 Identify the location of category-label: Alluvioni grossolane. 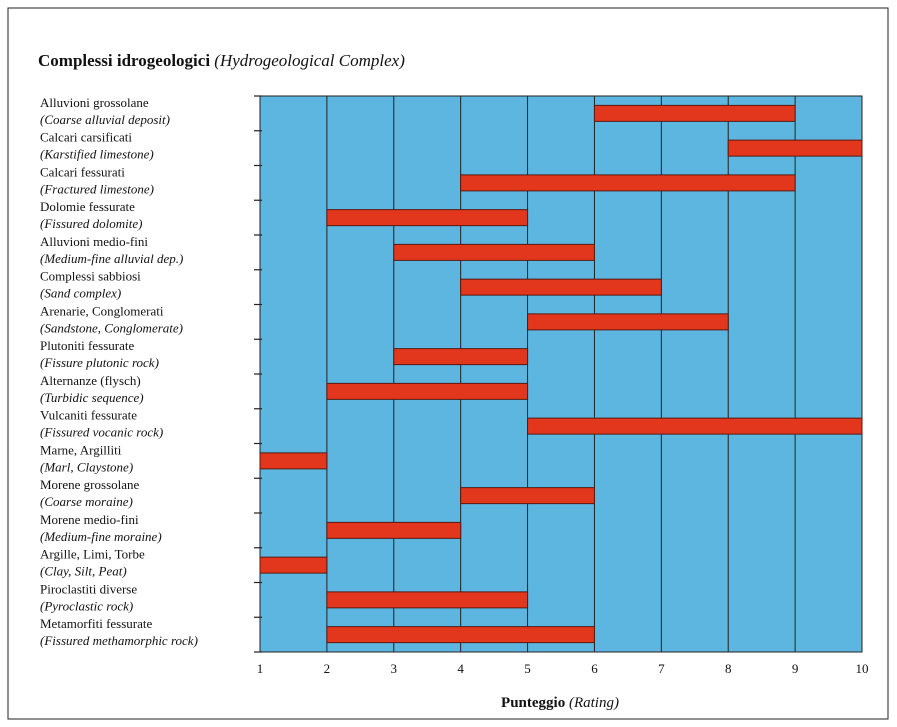
(94, 102).